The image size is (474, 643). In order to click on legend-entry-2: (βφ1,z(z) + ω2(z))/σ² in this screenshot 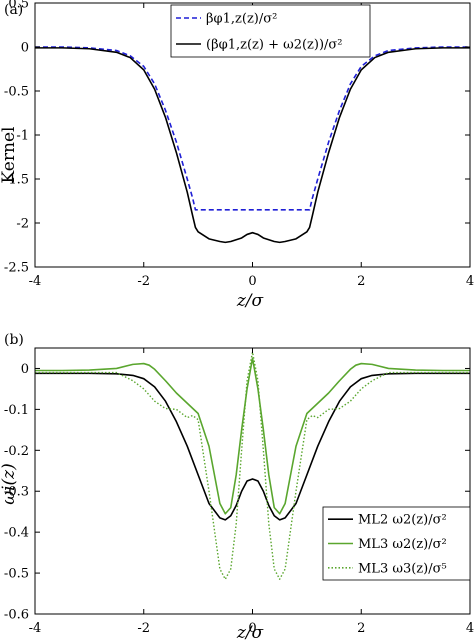, I will do `click(274, 45)`.